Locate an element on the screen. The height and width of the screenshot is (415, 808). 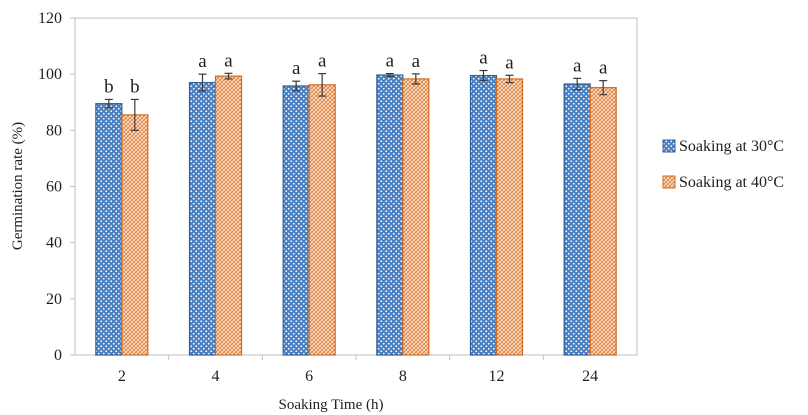
x-tick-label: 24 is located at coordinates (590, 376).